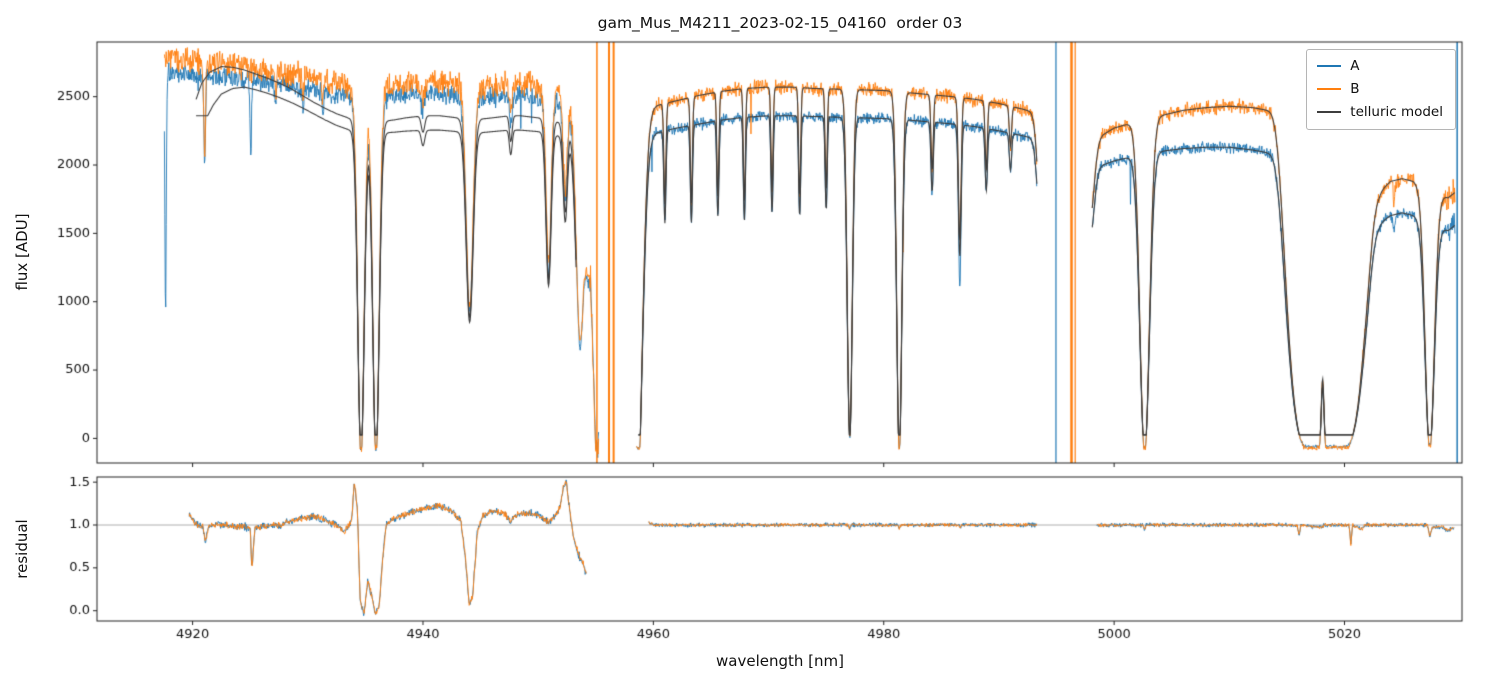 This screenshot has height=696, width=1510. I want to click on wavelength-axis-label: wavelength [nm], so click(780, 661).